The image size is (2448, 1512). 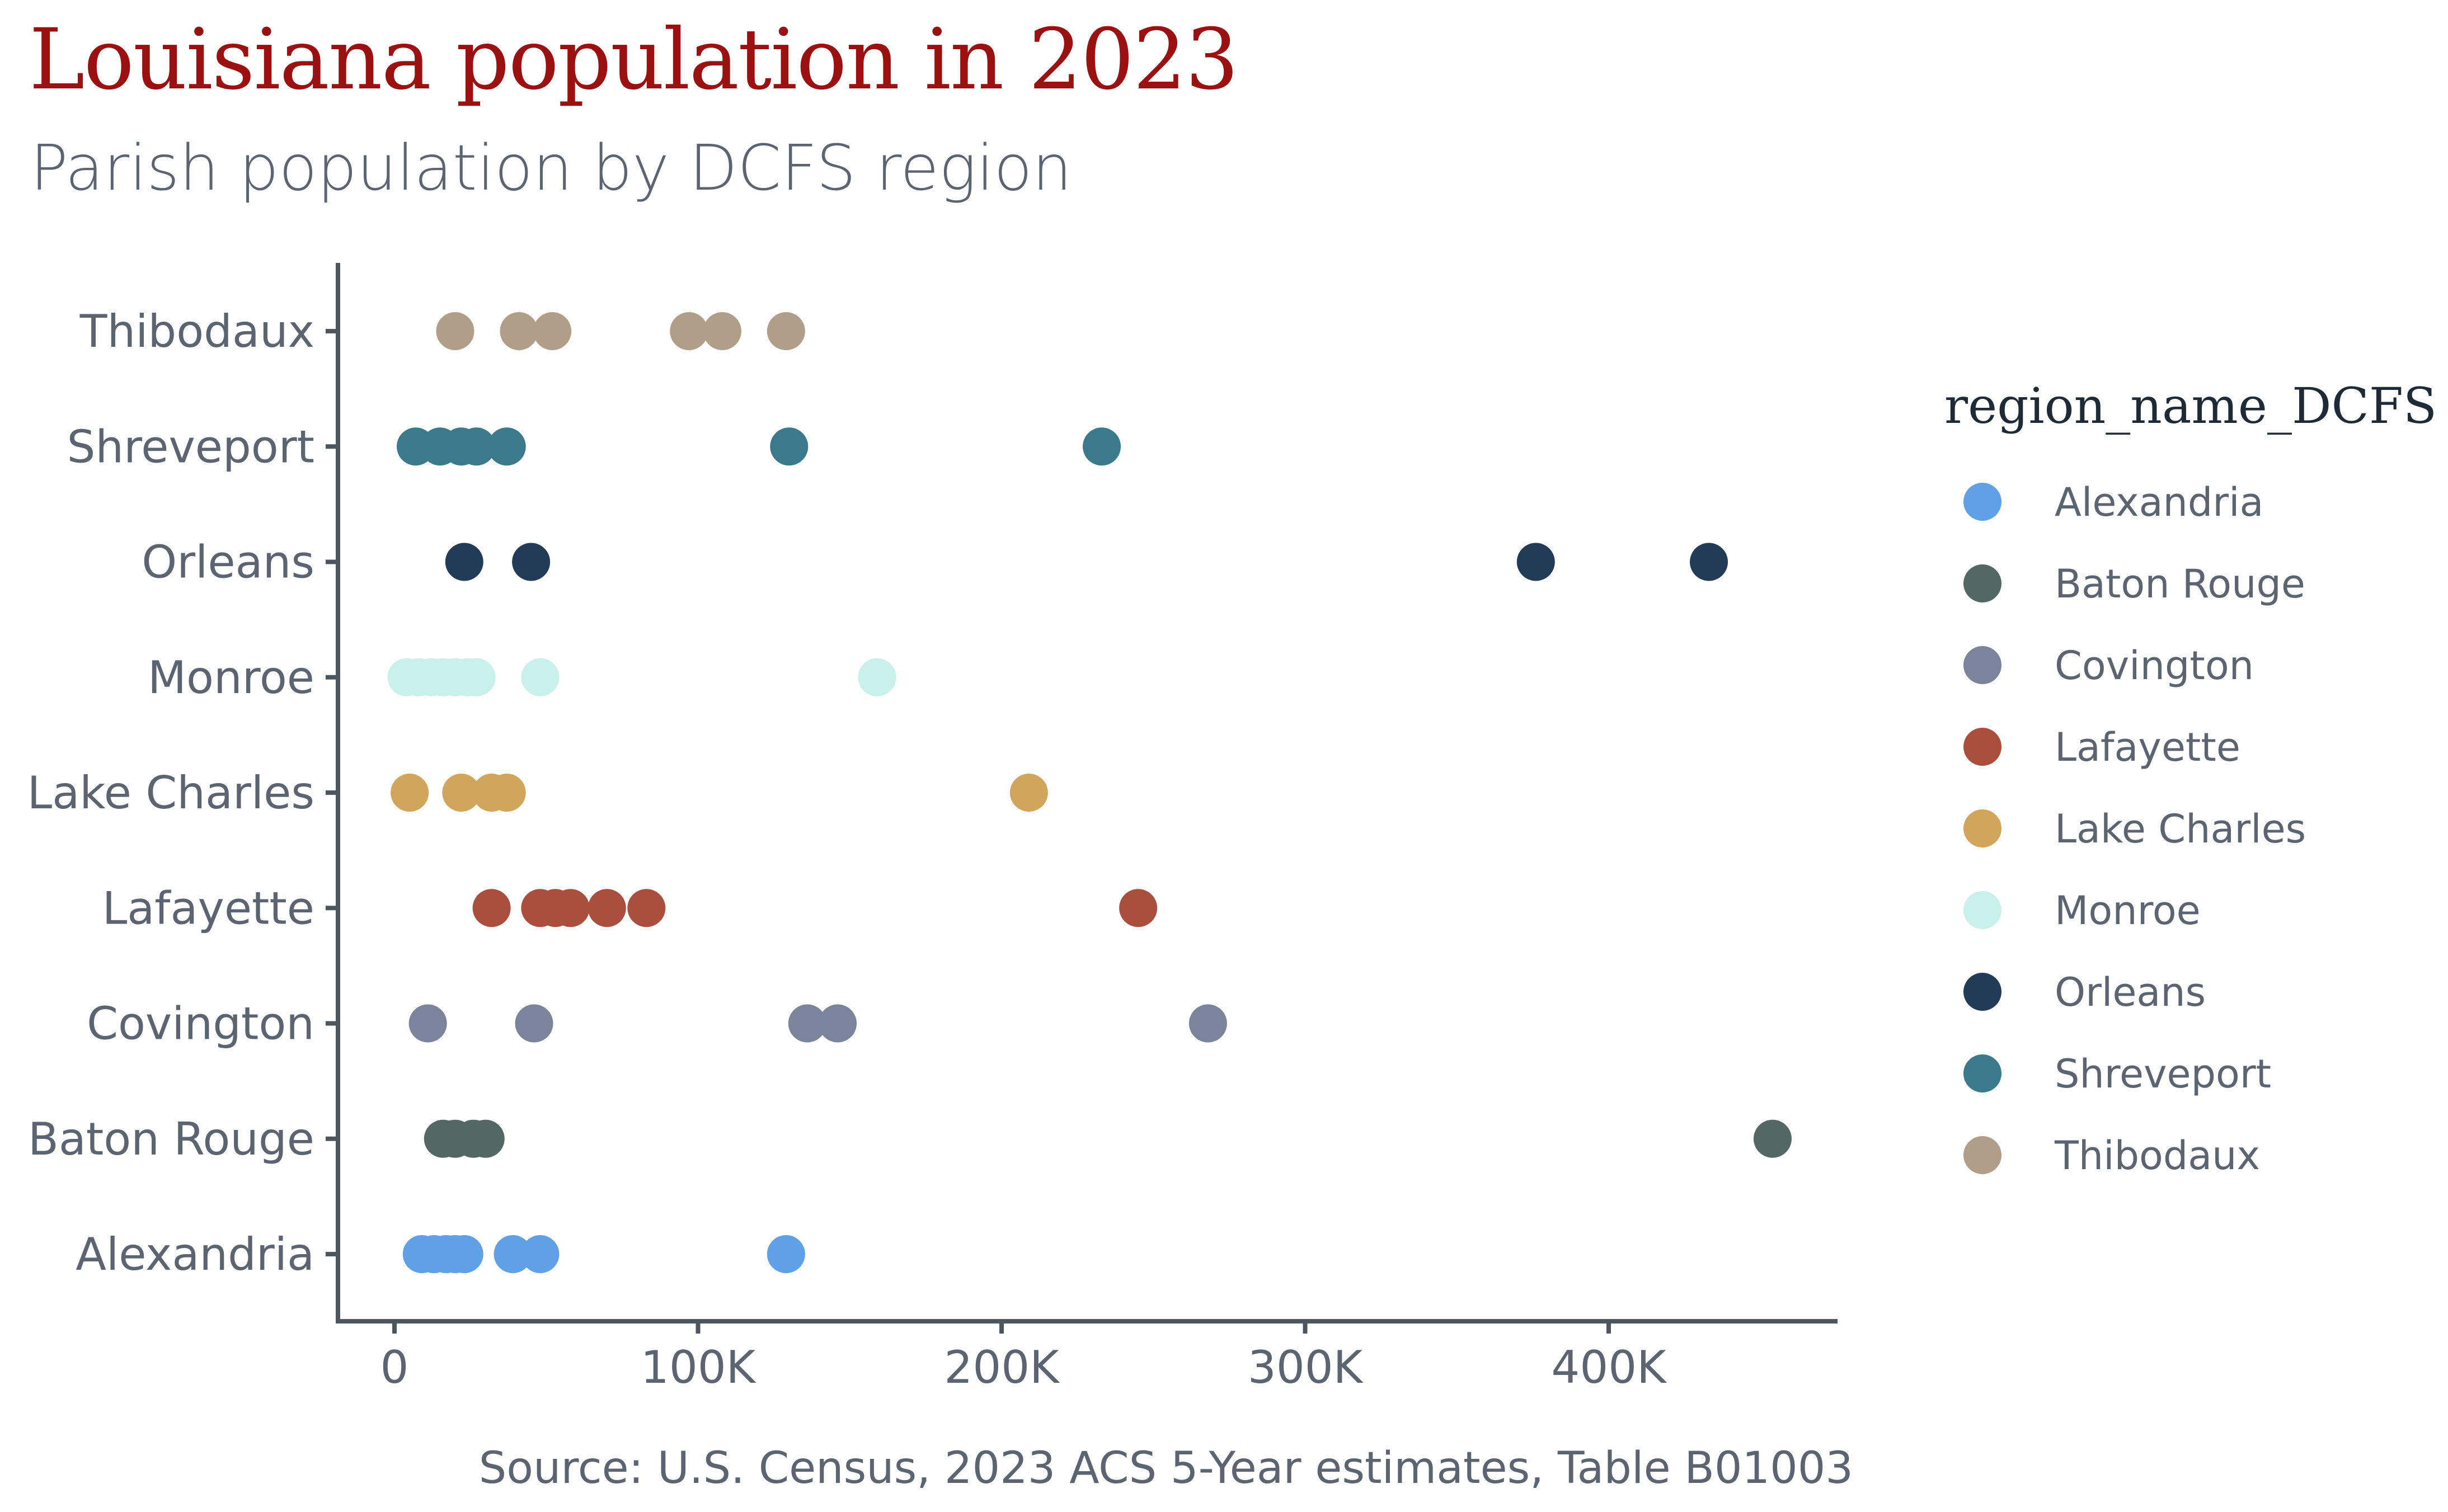 I want to click on x-tick-label: 300K, so click(x=1306, y=1367).